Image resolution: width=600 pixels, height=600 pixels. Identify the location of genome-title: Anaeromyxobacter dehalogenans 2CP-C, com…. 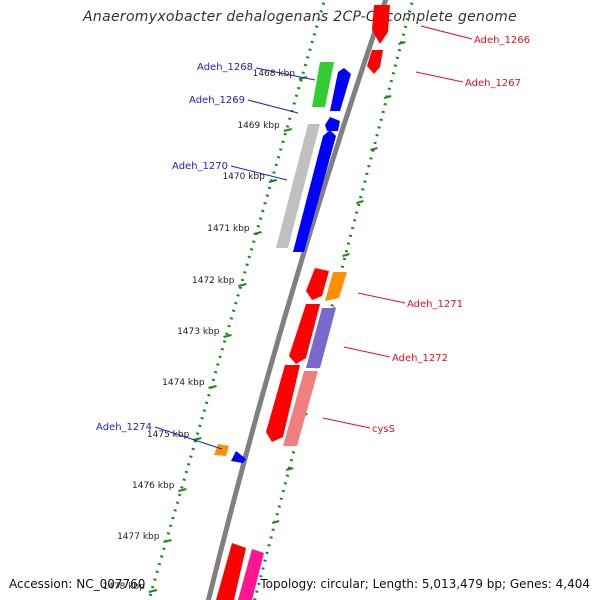
(300, 17).